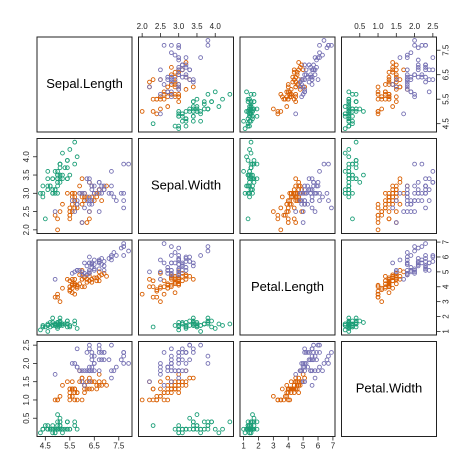 The width and height of the screenshot is (474, 474). What do you see at coordinates (318, 446) in the screenshot?
I see `x-tick-label: 6` at bounding box center [318, 446].